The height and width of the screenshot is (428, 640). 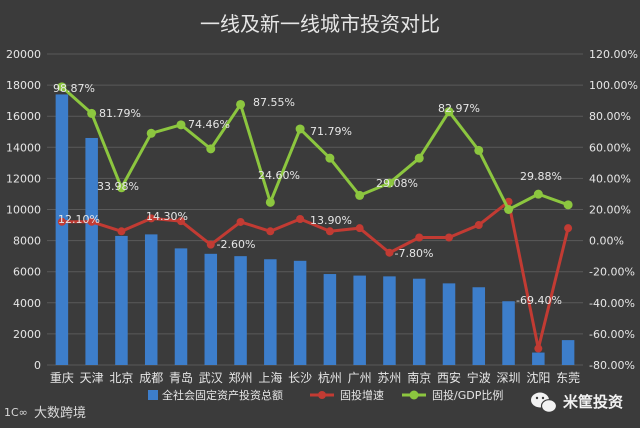 What do you see at coordinates (60, 413) in the screenshot?
I see `footer-left-brand-text: 大数跨境` at bounding box center [60, 413].